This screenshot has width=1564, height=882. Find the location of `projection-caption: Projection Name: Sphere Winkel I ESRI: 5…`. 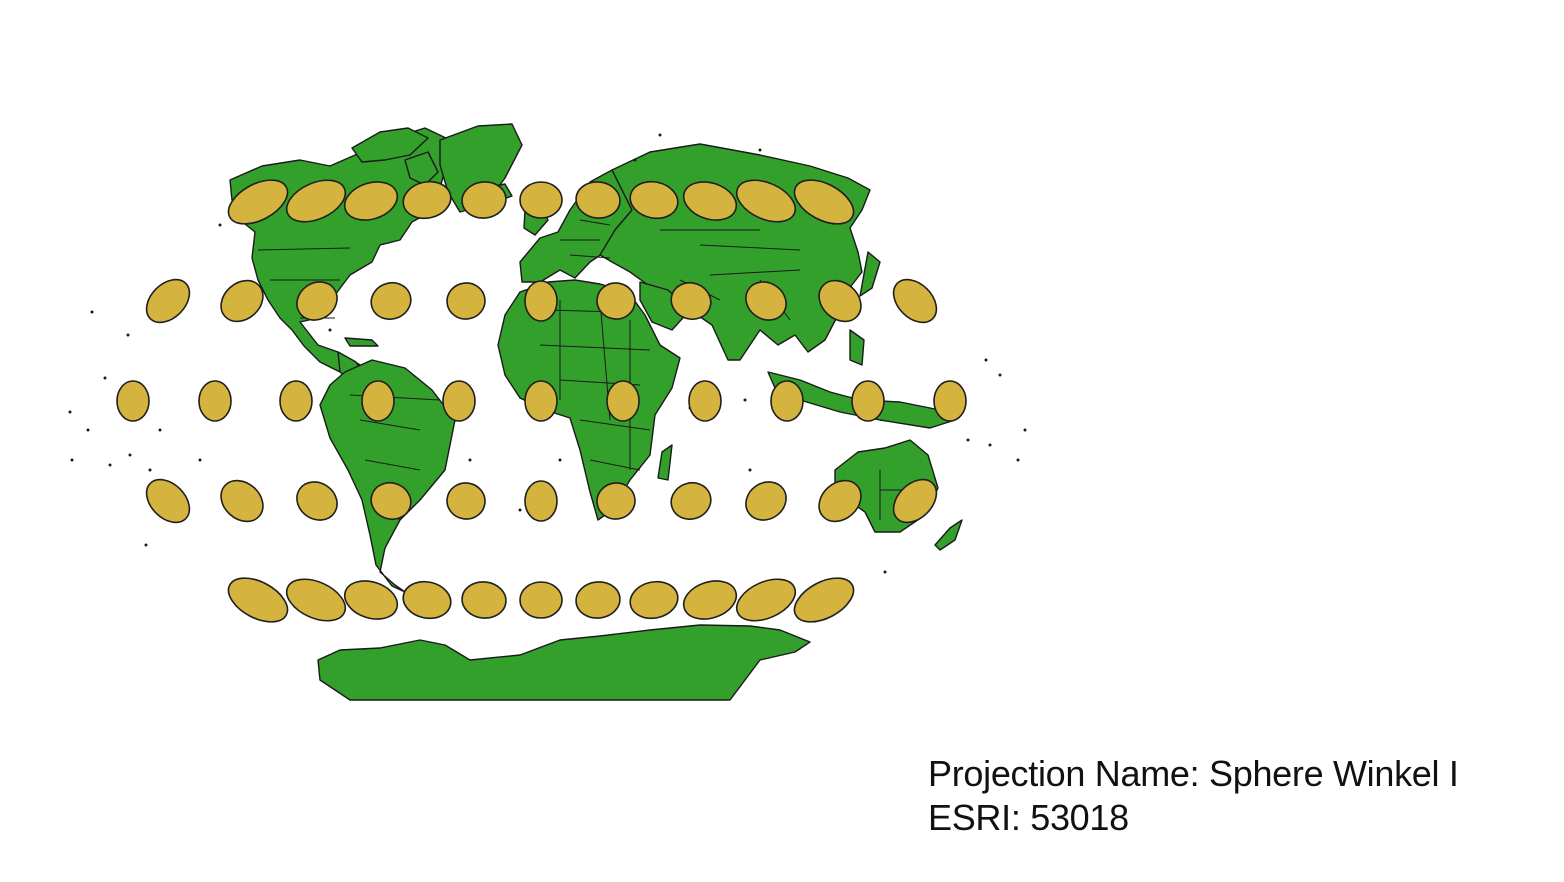

projection-caption: Projection Name: Sphere Winkel I ESRI: 5… is located at coordinates (1193, 796).